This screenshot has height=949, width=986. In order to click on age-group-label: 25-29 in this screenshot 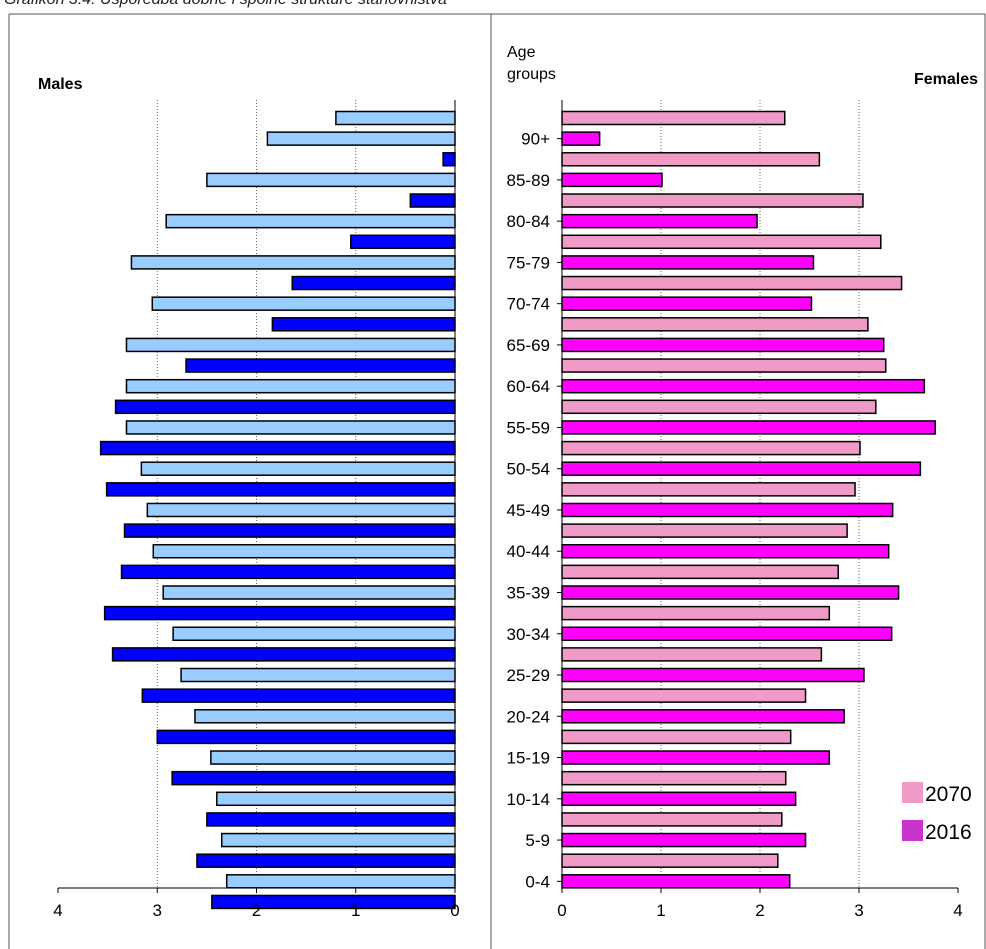, I will do `click(528, 675)`.